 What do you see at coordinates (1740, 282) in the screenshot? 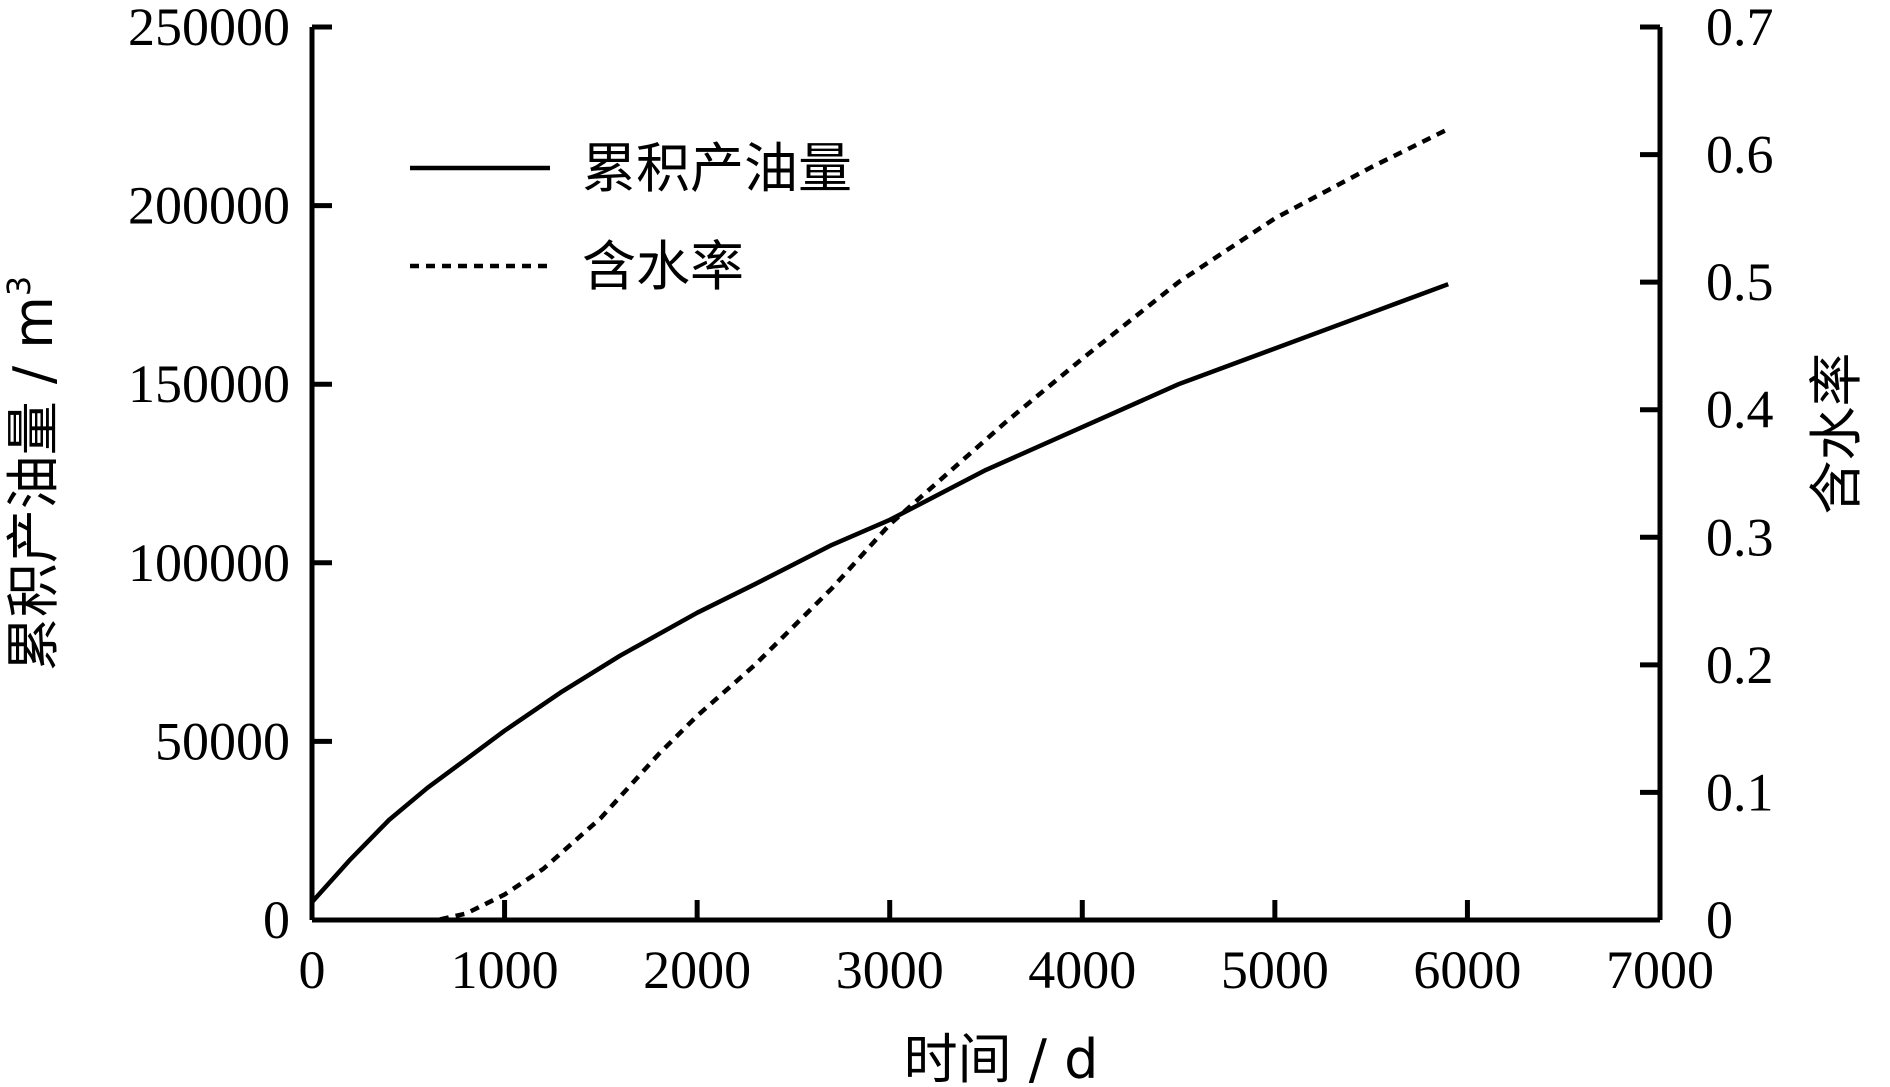
I see `y-right-tick-label: 0.5` at bounding box center [1740, 282].